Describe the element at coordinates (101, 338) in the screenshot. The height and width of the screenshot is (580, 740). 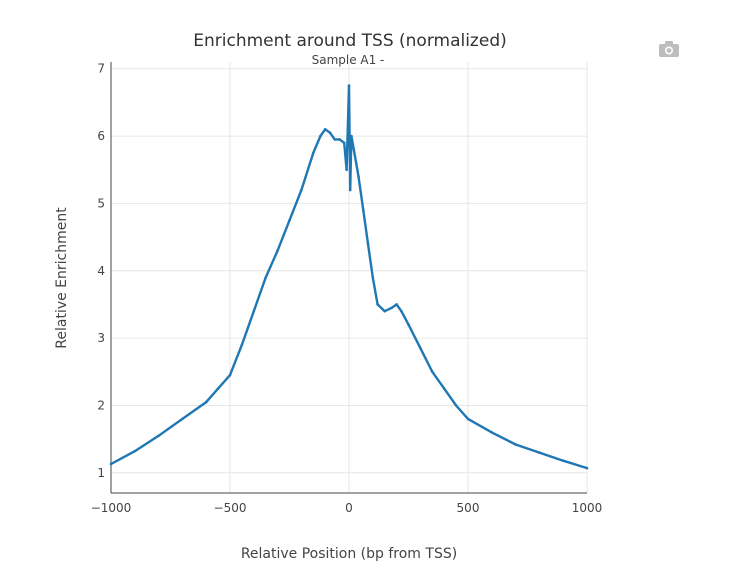
I see `y-tick-label: 3` at that location.